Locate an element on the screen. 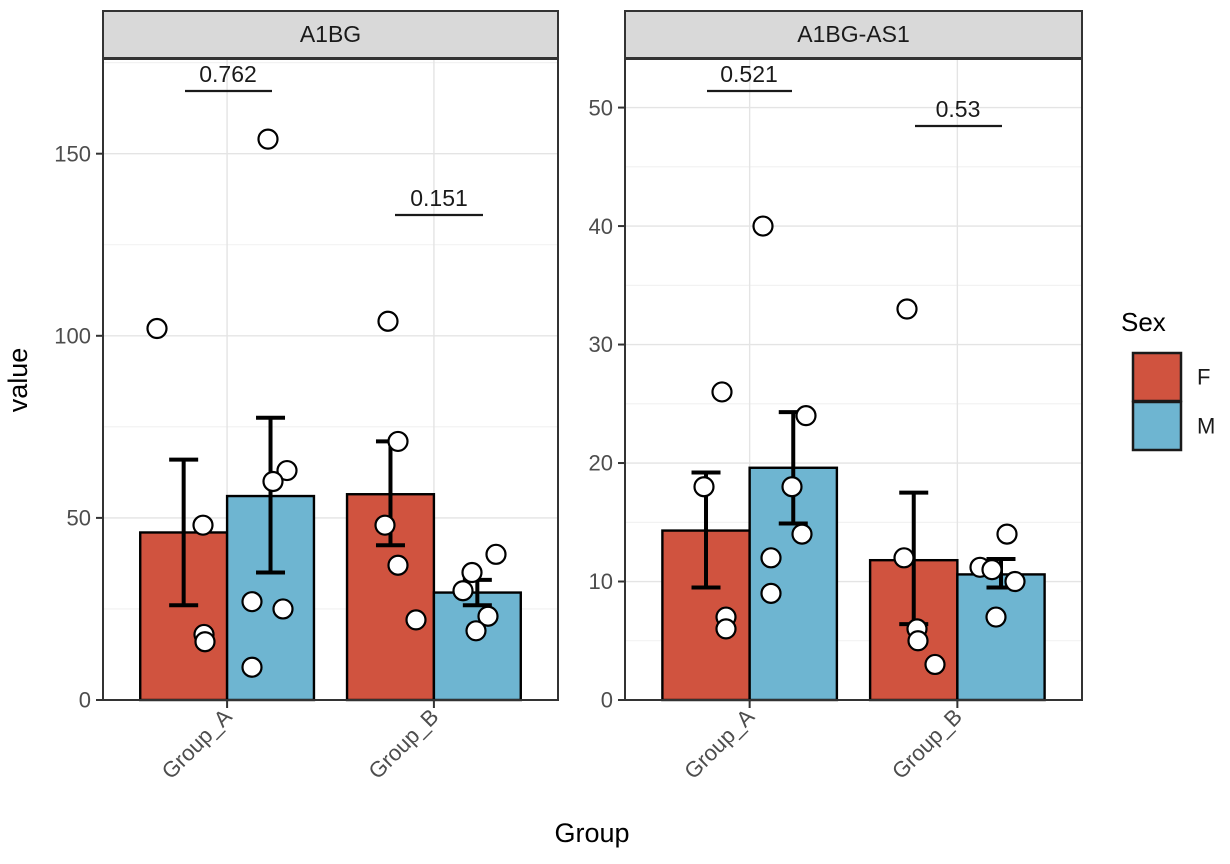 This screenshot has height=864, width=1230. legend-title: Sex is located at coordinates (1143, 322).